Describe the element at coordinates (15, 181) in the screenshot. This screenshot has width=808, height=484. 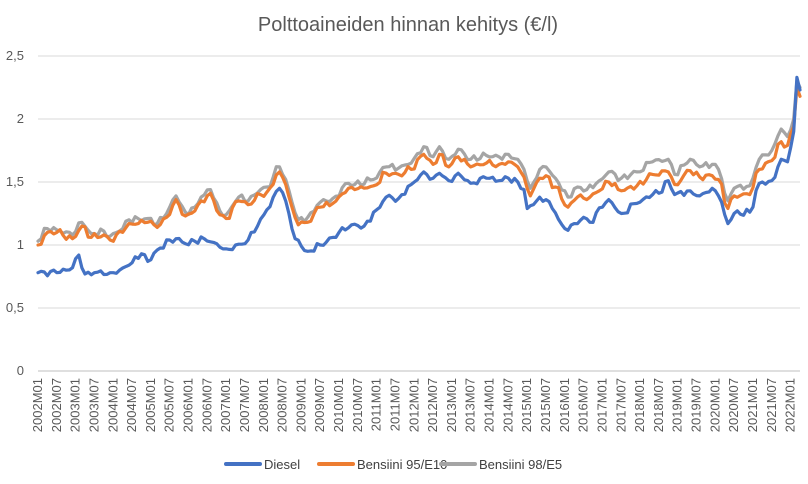
I see `y-tick-label: 1,5` at that location.